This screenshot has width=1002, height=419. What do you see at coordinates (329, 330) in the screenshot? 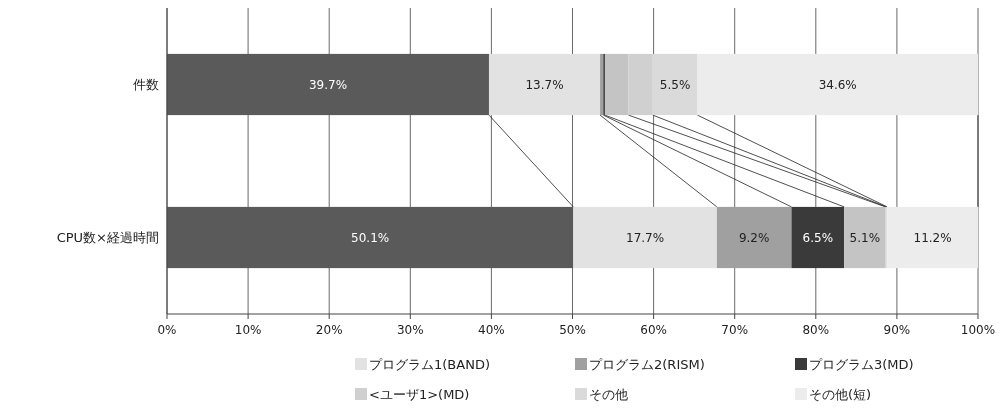
I see `x-tick-label: 20%` at bounding box center [329, 330].